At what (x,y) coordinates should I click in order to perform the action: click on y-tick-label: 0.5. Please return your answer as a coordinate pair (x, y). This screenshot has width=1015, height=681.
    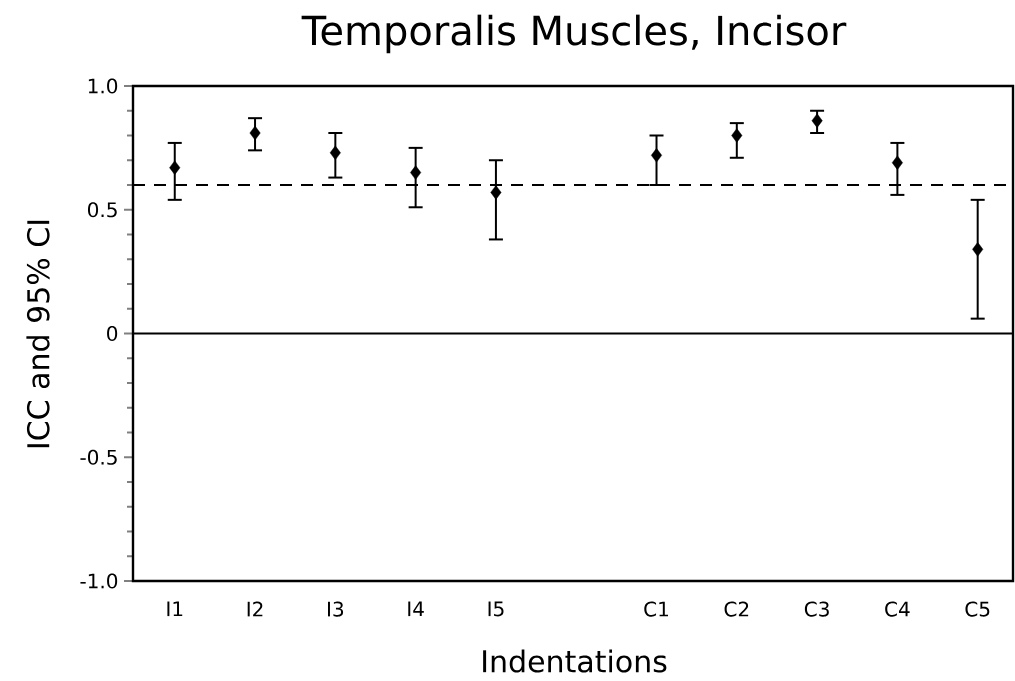
    Looking at the image, I should click on (102, 210).